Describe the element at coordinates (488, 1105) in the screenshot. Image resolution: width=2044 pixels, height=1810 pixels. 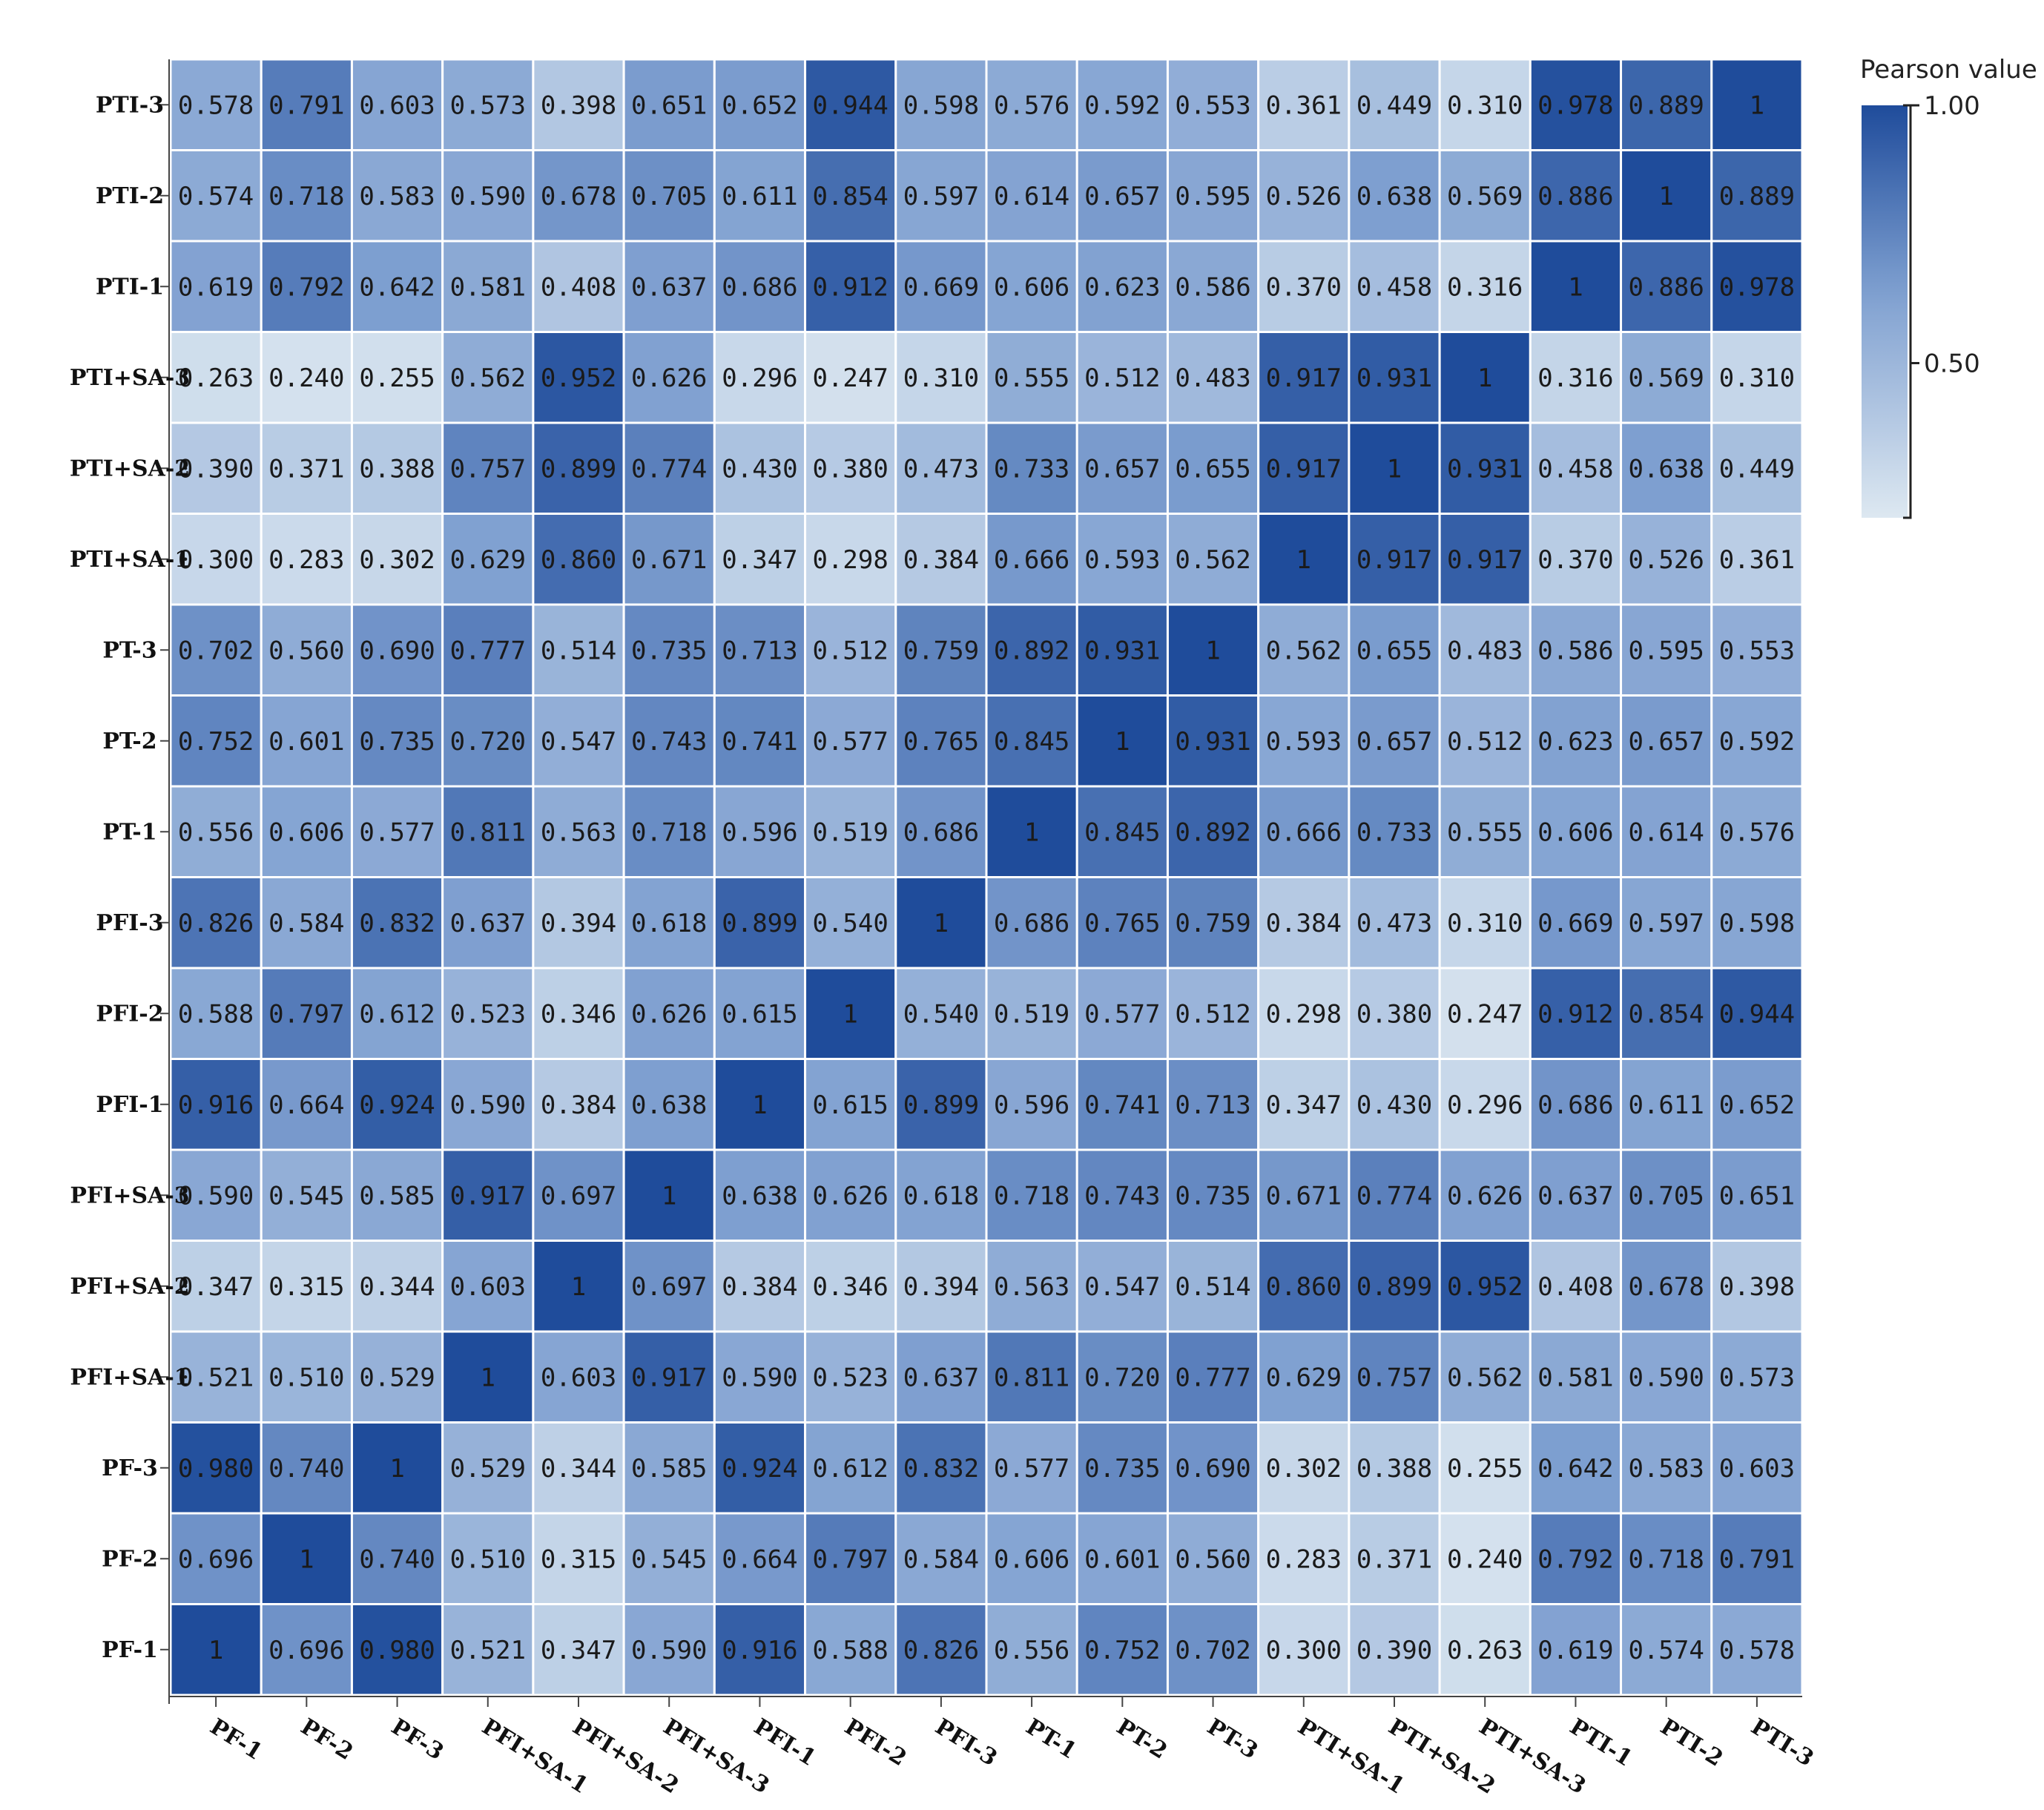
I see `cell-value-label: 0.590` at that location.